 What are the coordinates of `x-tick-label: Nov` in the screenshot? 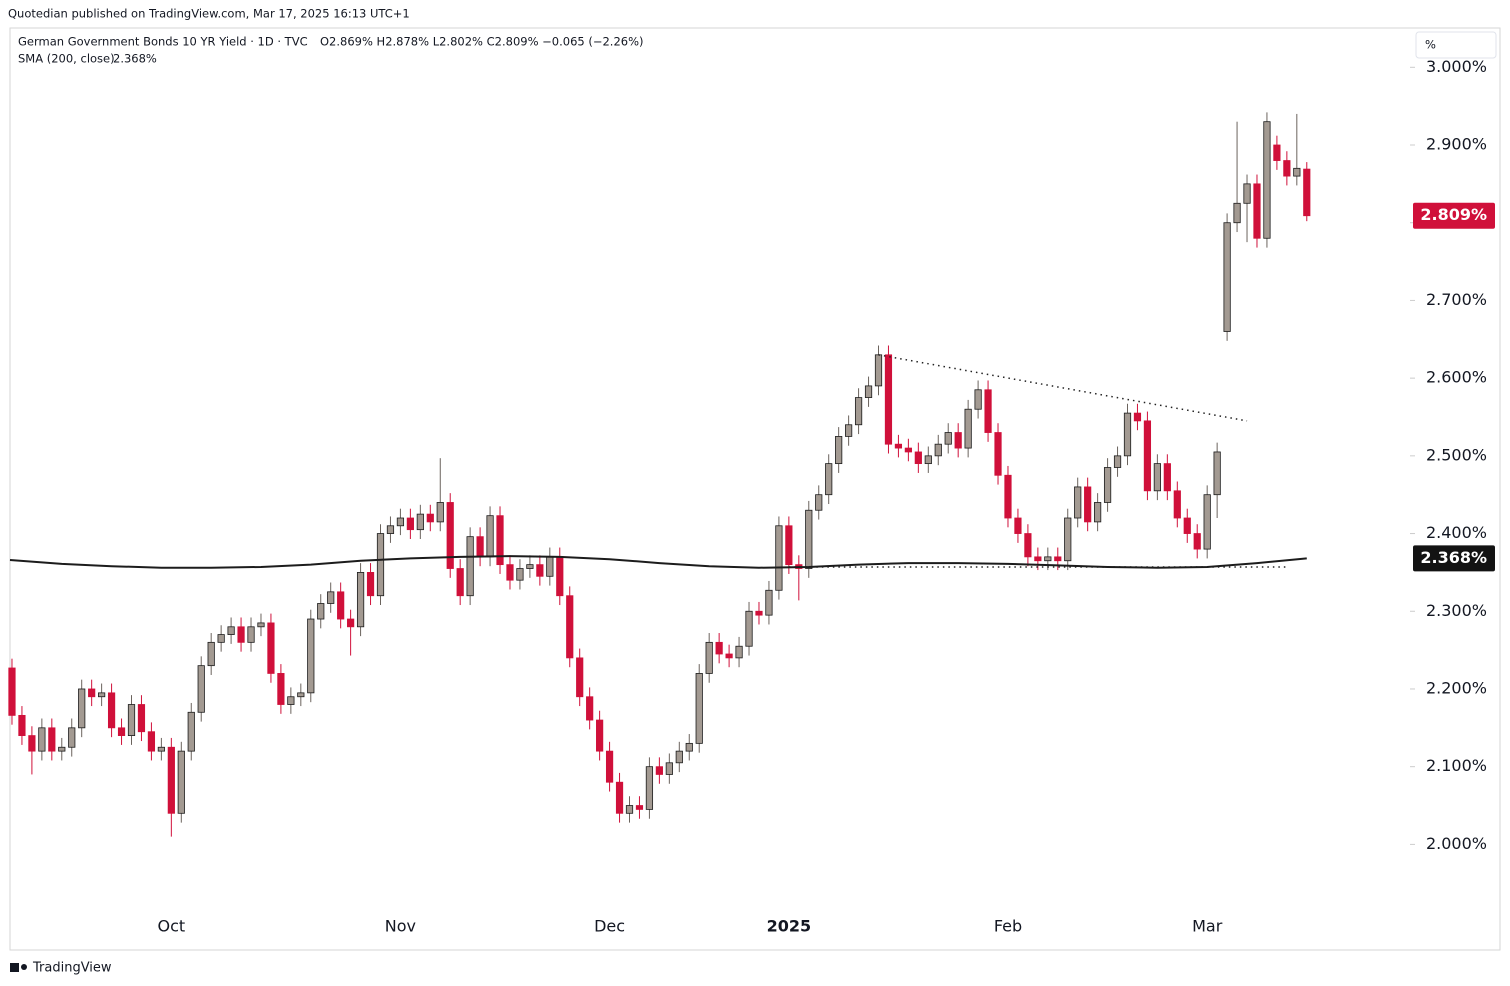 It's located at (400, 926).